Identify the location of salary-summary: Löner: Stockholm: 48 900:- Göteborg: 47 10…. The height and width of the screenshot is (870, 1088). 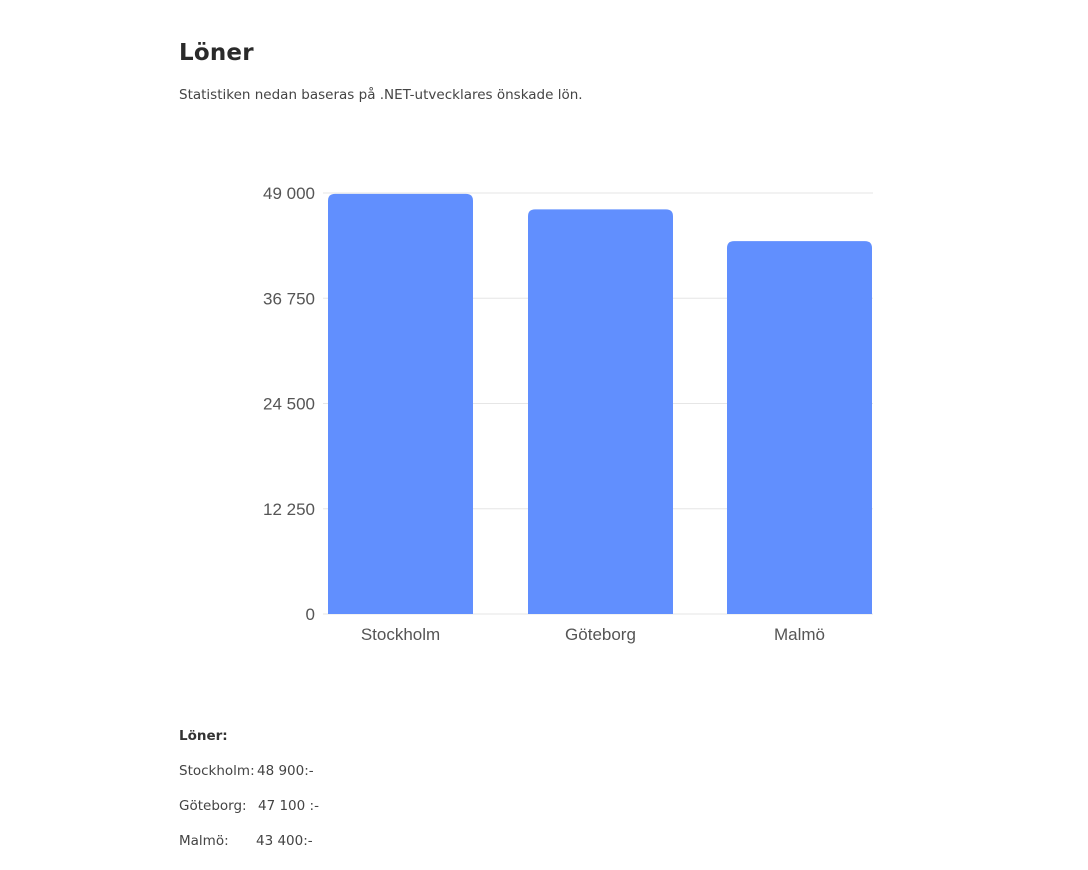
(249, 798).